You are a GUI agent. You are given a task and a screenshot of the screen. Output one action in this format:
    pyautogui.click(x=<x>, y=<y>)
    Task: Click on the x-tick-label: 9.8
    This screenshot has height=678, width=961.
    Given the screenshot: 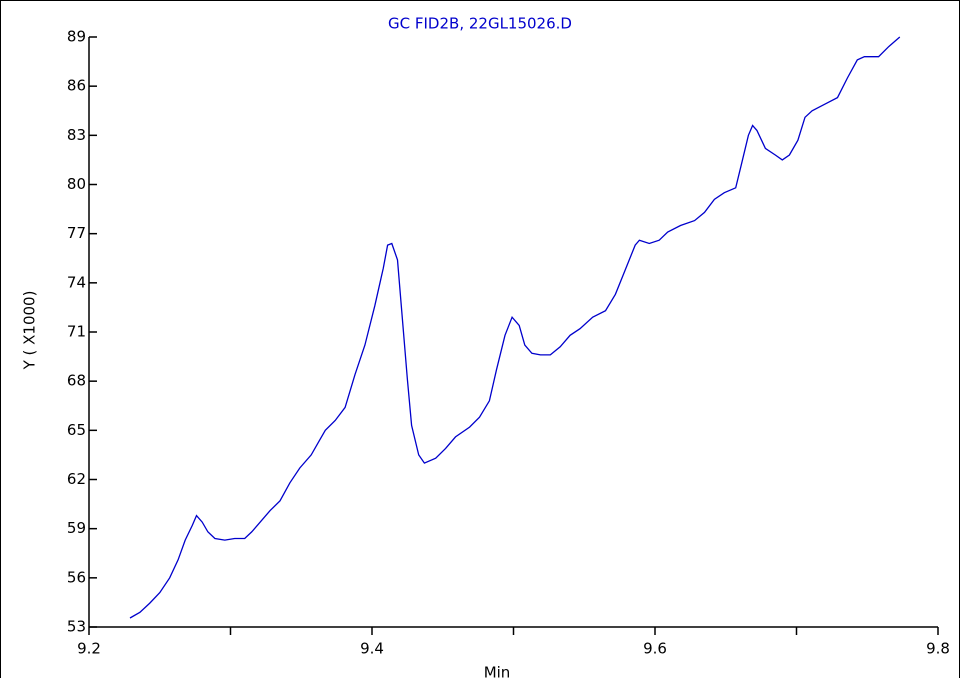 What is the action you would take?
    pyautogui.click(x=938, y=649)
    